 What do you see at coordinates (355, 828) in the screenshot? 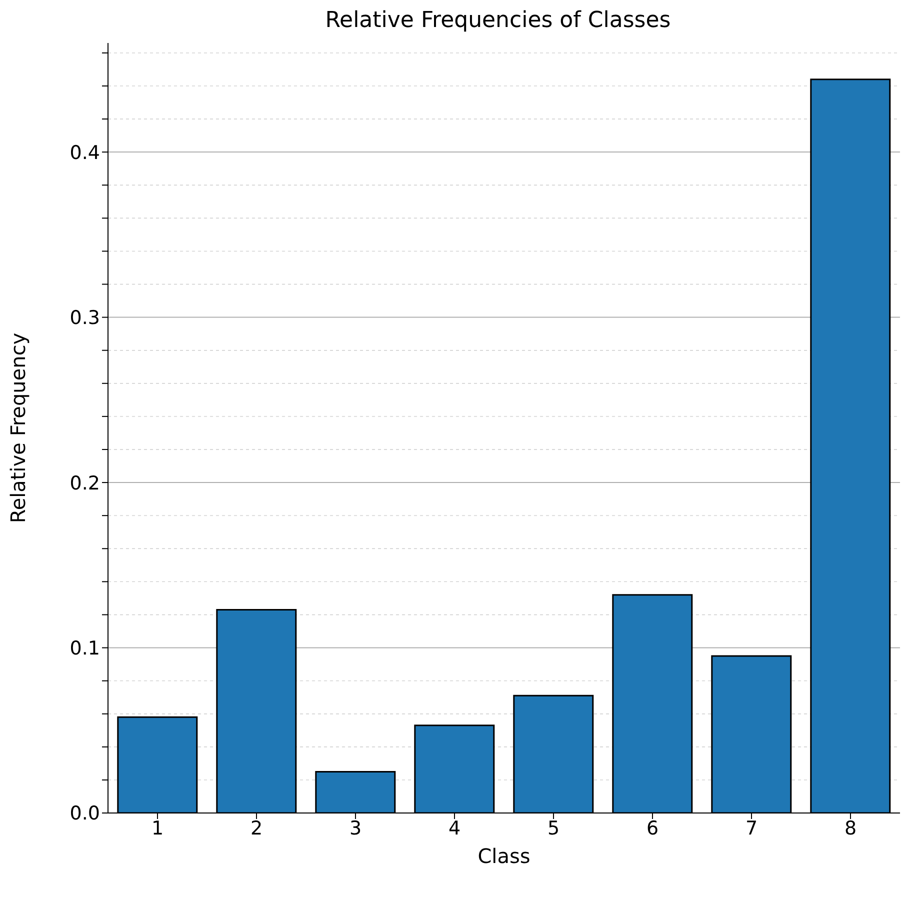
I see `x-tick-label: 3` at bounding box center [355, 828].